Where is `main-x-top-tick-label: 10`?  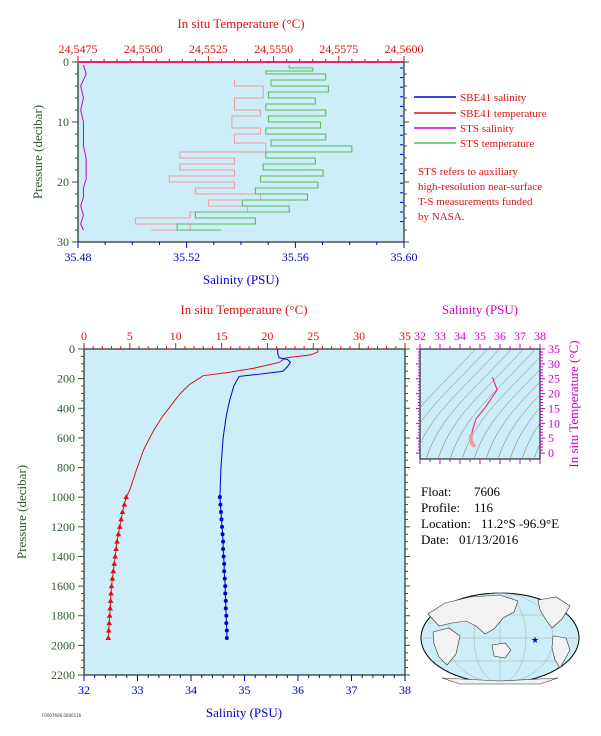
main-x-top-tick-label: 10 is located at coordinates (176, 336).